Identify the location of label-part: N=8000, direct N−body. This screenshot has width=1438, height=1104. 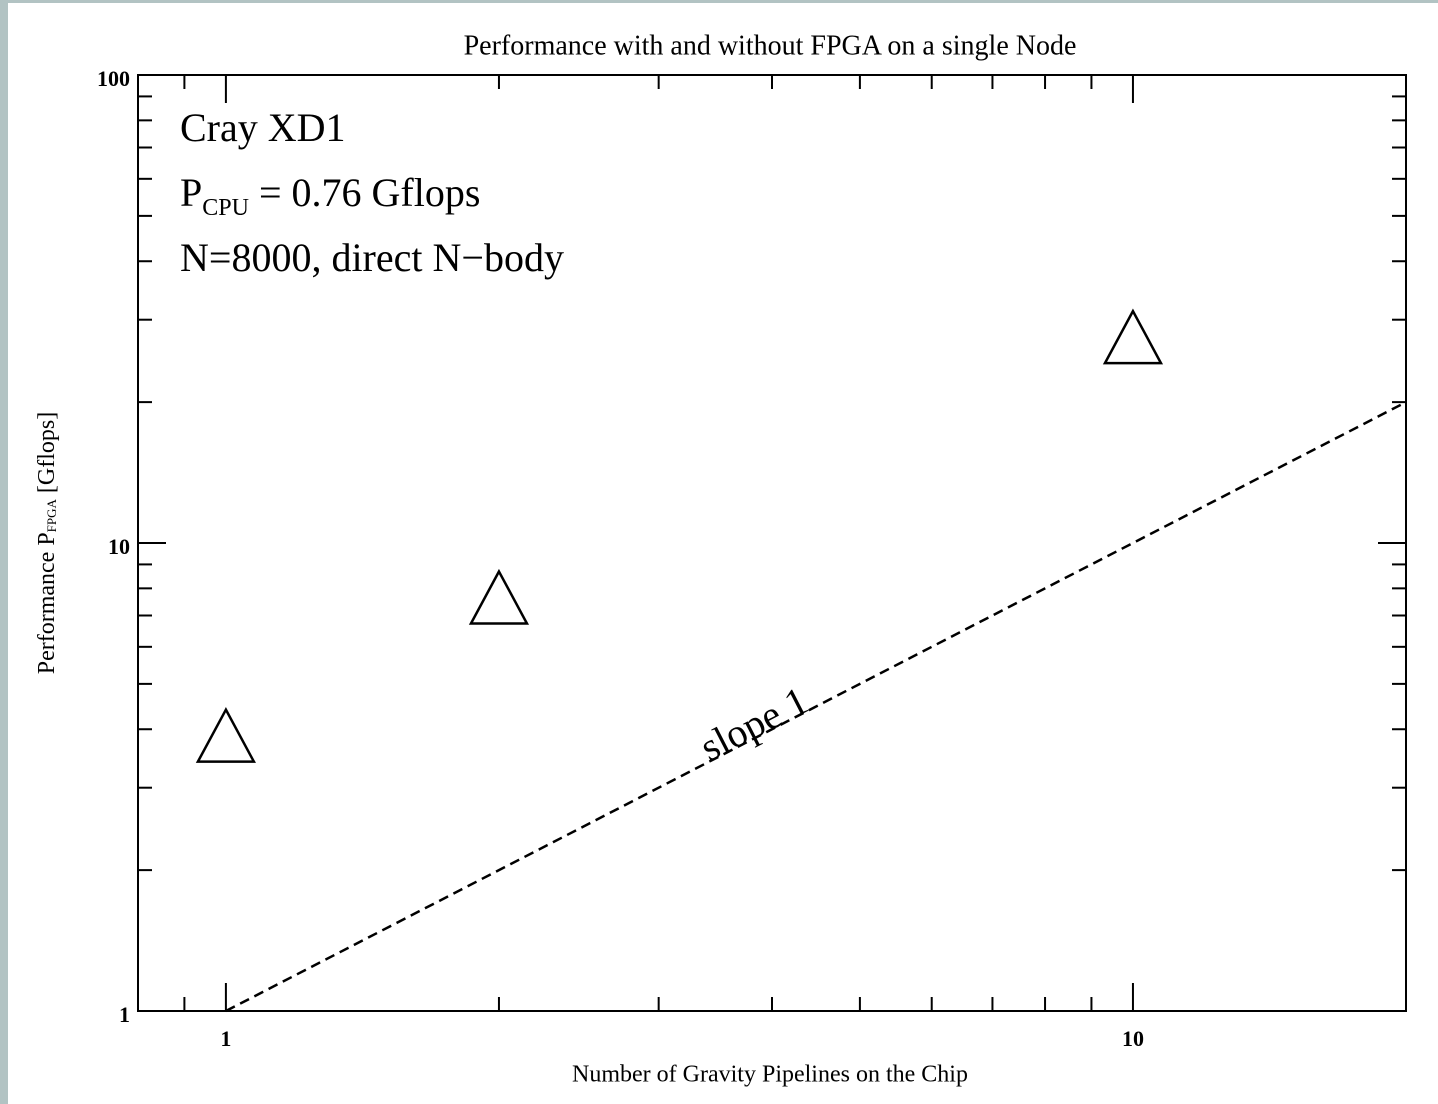
(372, 257).